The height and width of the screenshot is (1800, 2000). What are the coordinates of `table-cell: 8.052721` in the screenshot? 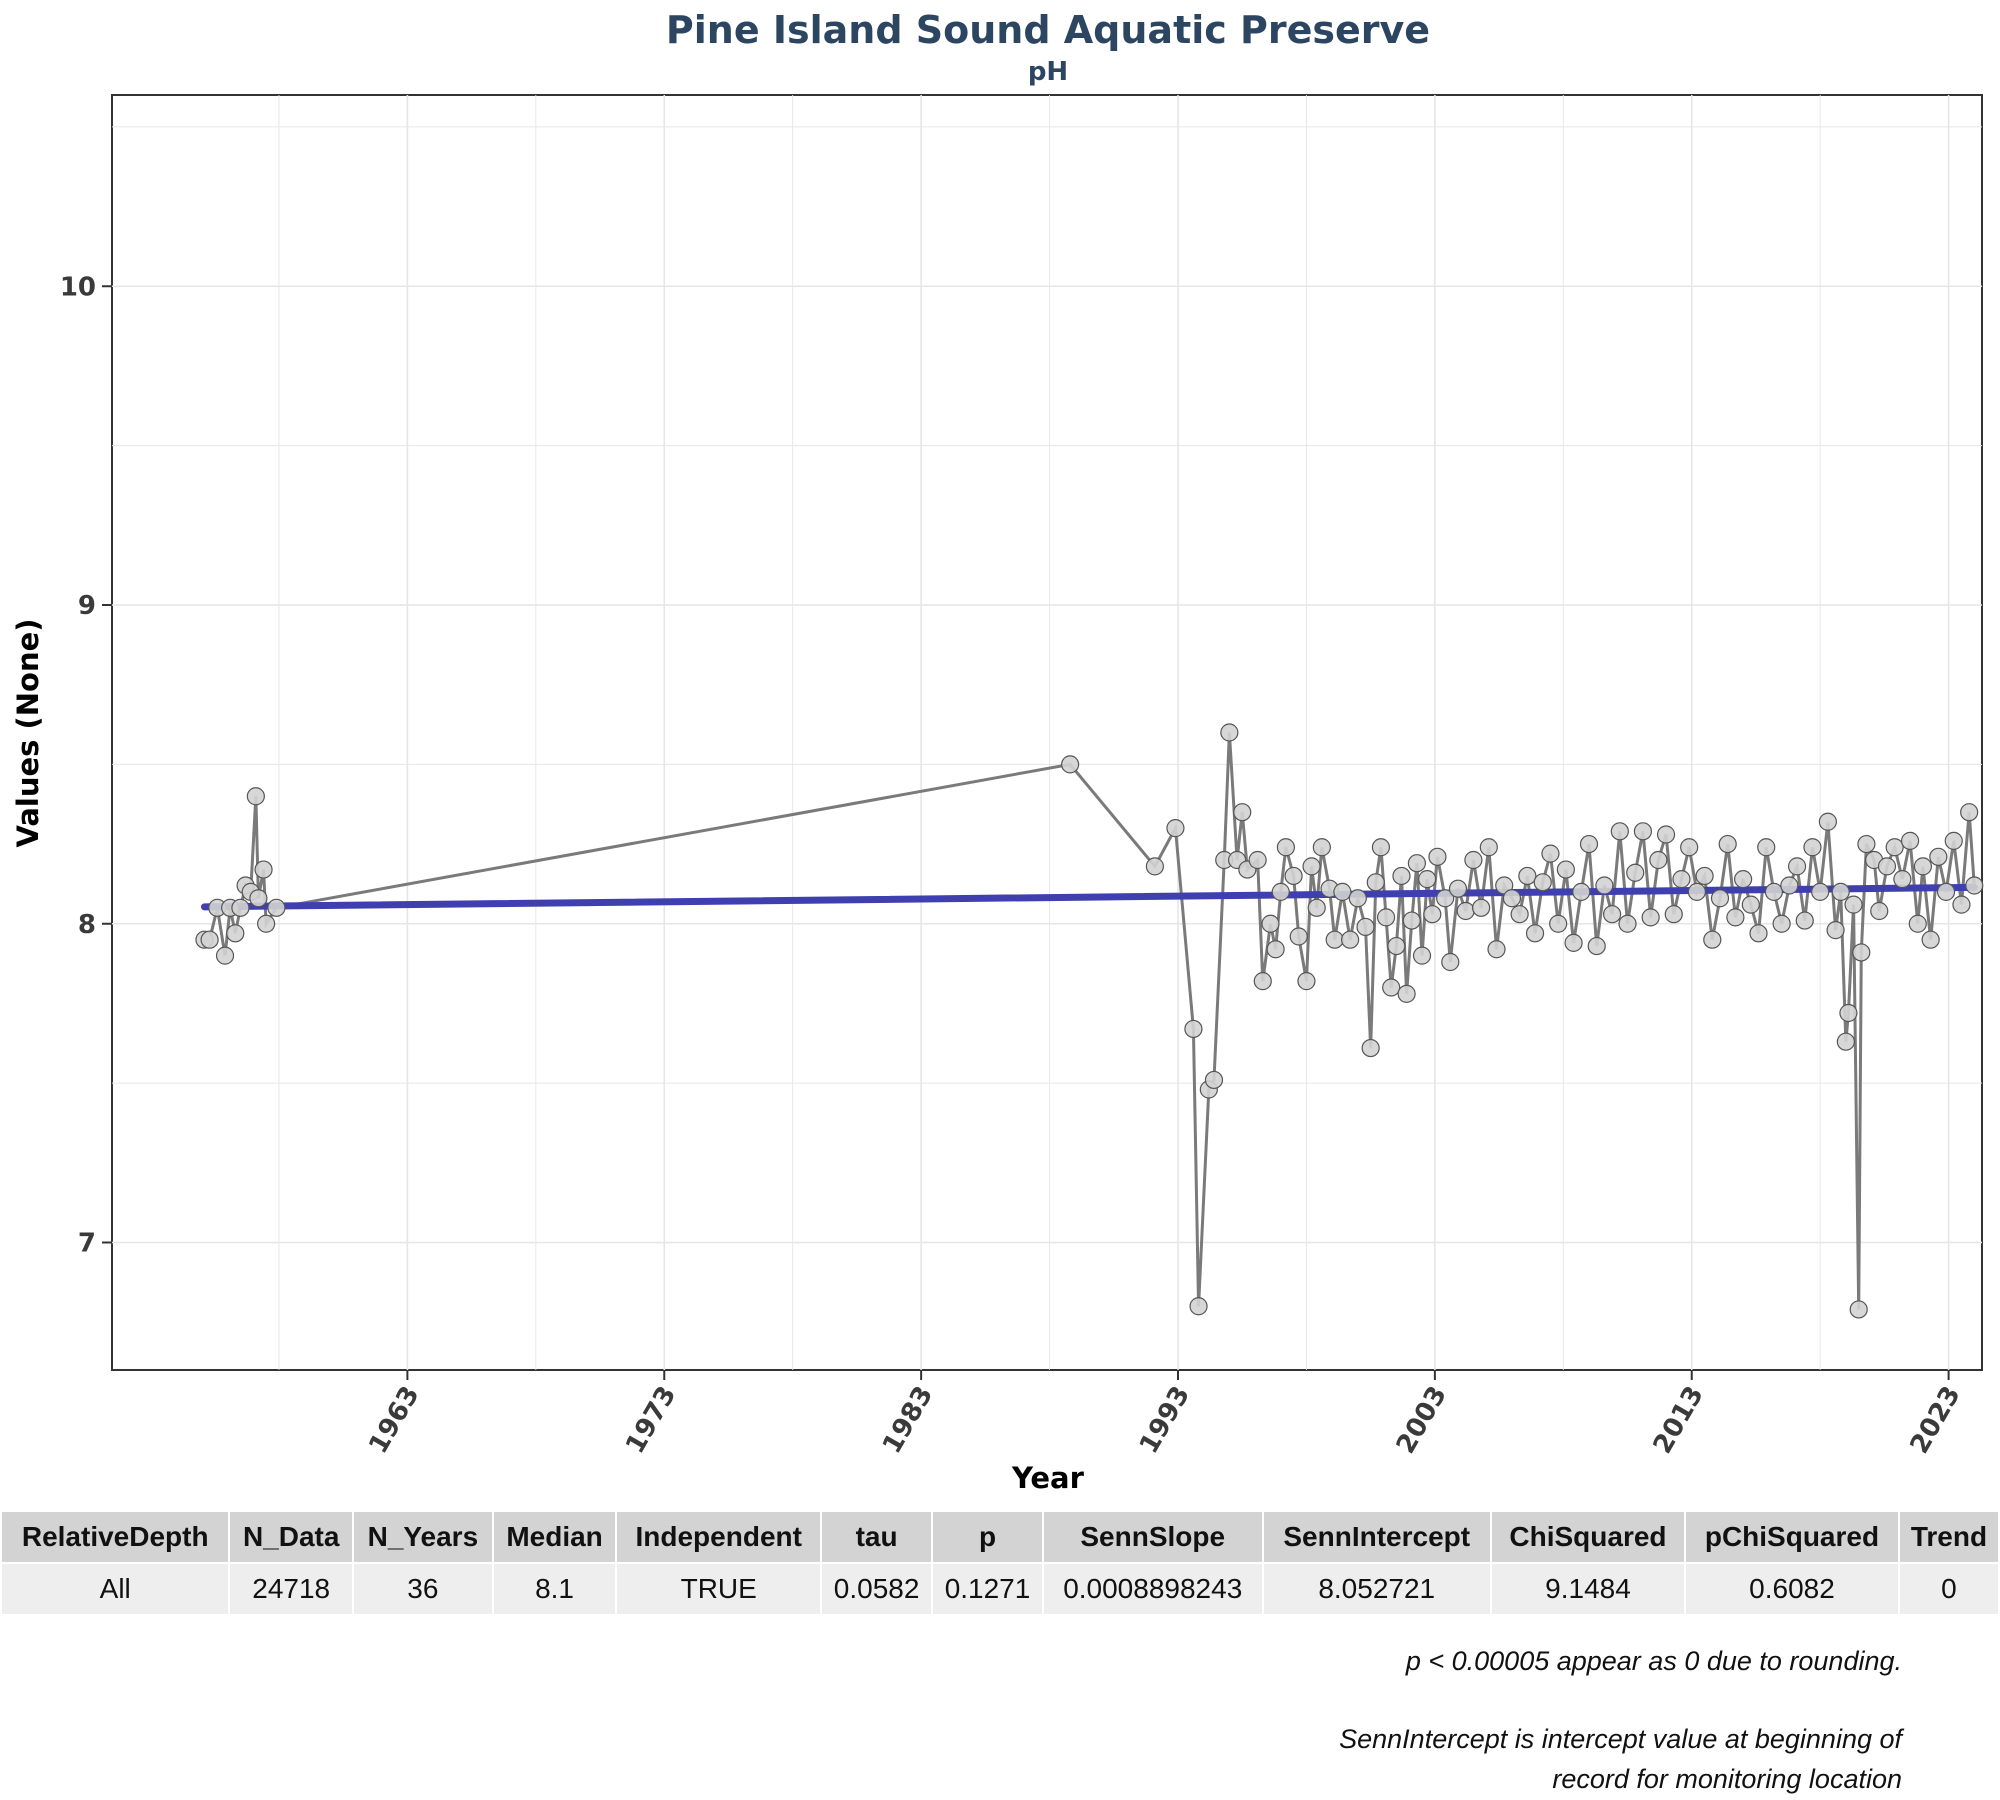 It's located at (1376, 1588).